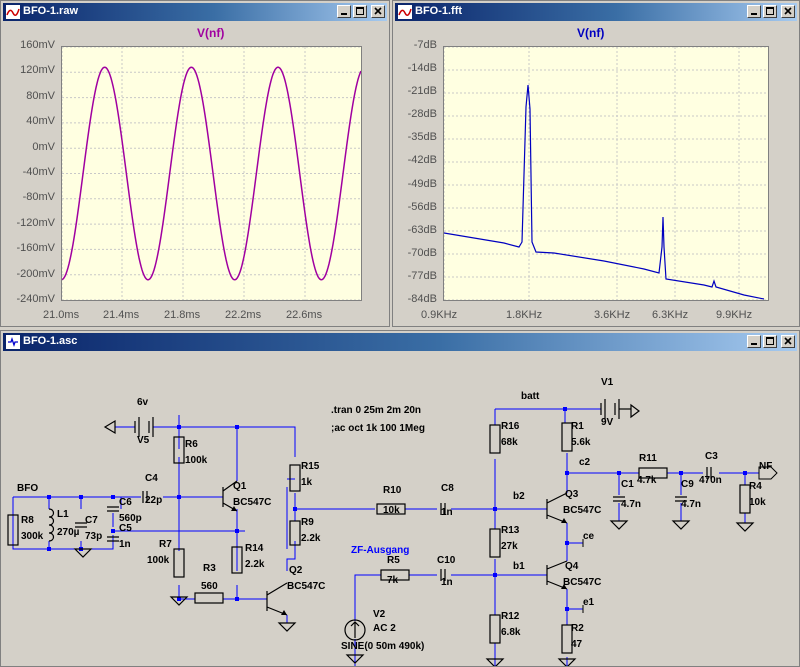 The image size is (800, 667). I want to click on schematic-label-r8v: 300k, so click(32, 536).